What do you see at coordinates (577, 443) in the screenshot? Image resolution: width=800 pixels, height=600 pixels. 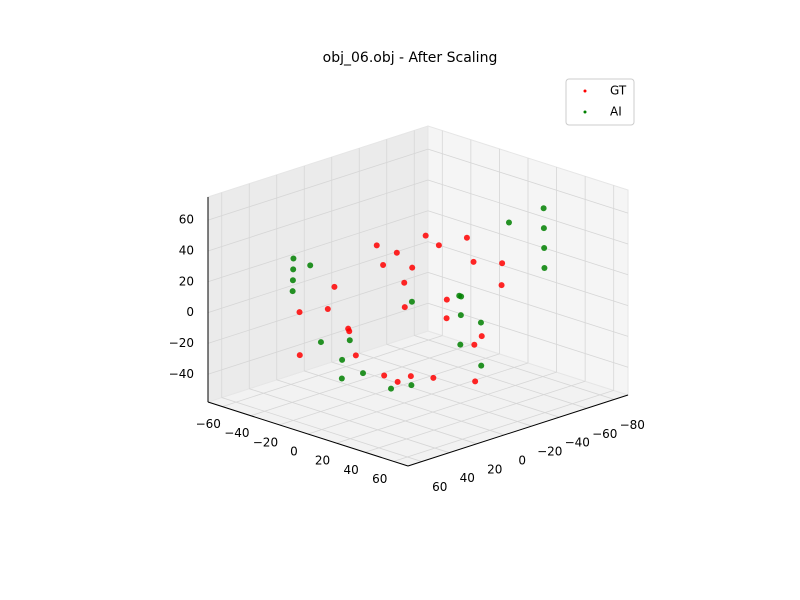 I see `y-tick-label: −40` at bounding box center [577, 443].